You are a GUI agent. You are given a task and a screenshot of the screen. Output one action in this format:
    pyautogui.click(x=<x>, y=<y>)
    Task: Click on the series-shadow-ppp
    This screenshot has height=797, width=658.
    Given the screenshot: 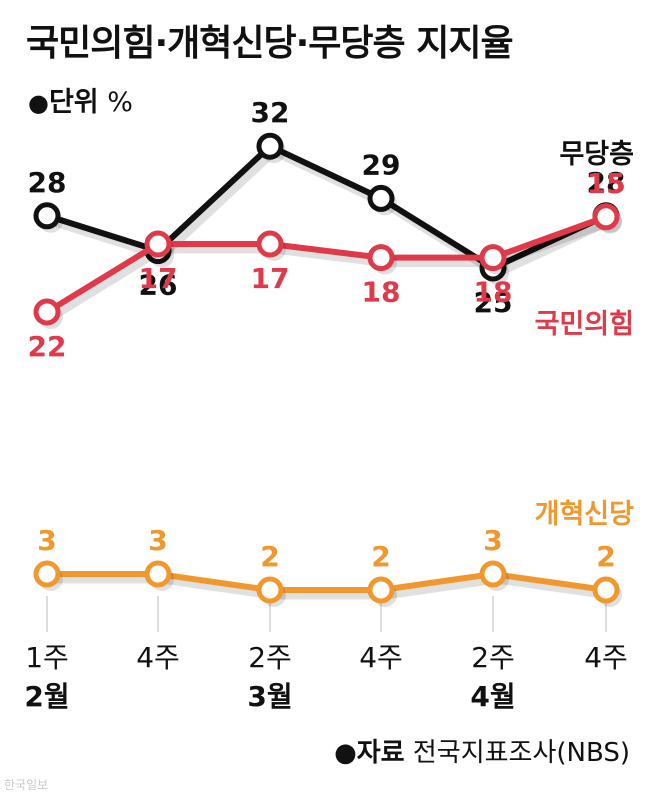 What is the action you would take?
    pyautogui.click(x=330, y=269)
    